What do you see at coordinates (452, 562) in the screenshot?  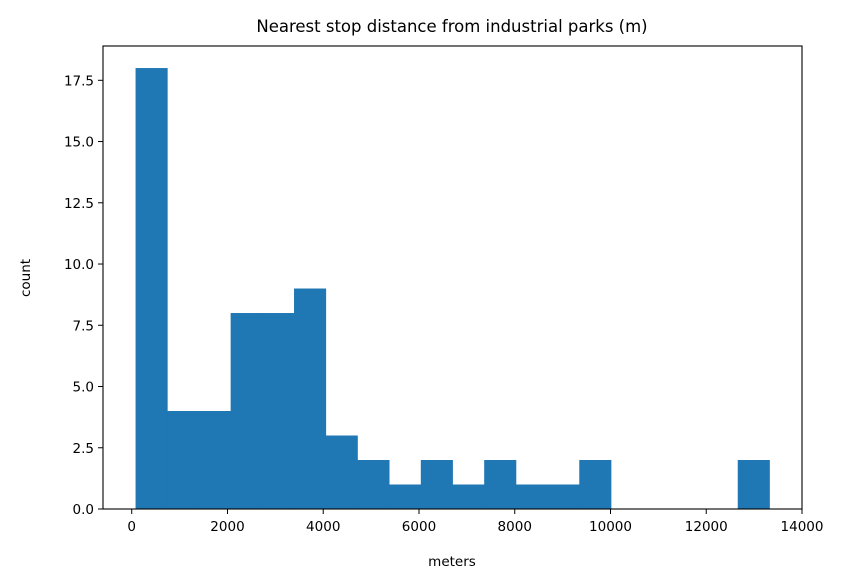 I see `x-axis-label: meters` at bounding box center [452, 562].